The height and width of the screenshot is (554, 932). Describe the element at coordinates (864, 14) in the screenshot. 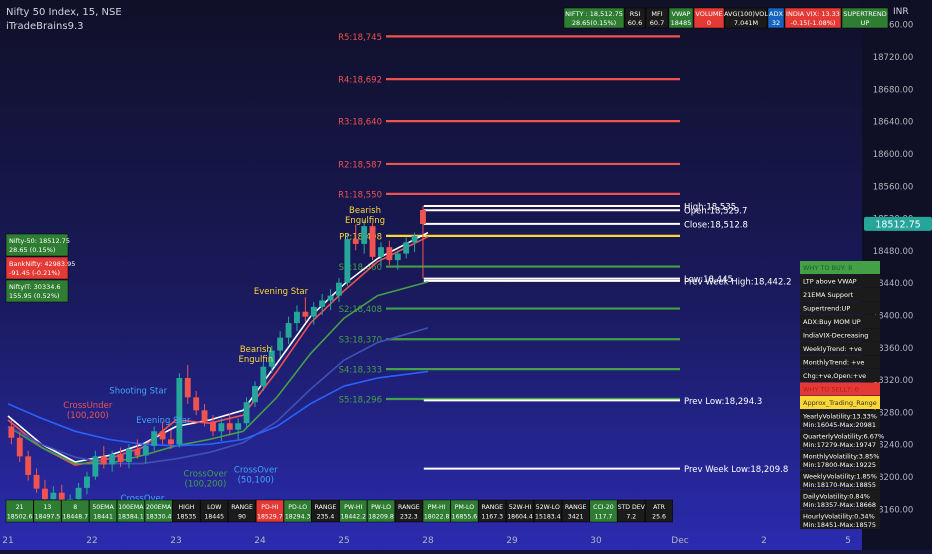

I see `top-table-header: SUPERTREND` at that location.